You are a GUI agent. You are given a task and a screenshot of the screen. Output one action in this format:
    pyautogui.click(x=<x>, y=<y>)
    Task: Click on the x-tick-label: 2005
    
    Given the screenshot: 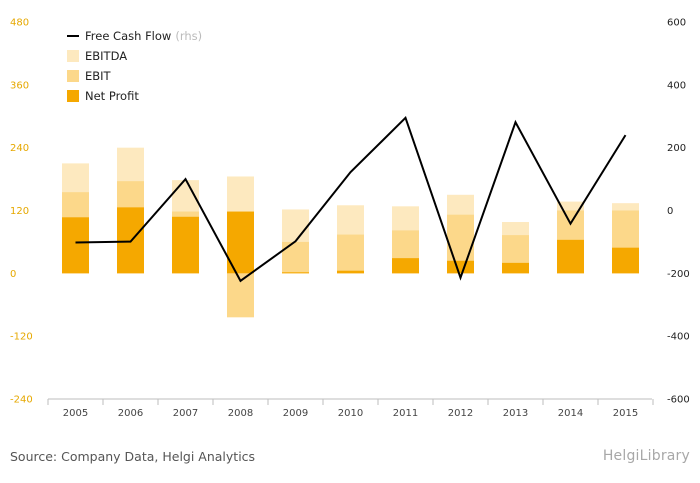 What is the action you would take?
    pyautogui.click(x=75, y=413)
    